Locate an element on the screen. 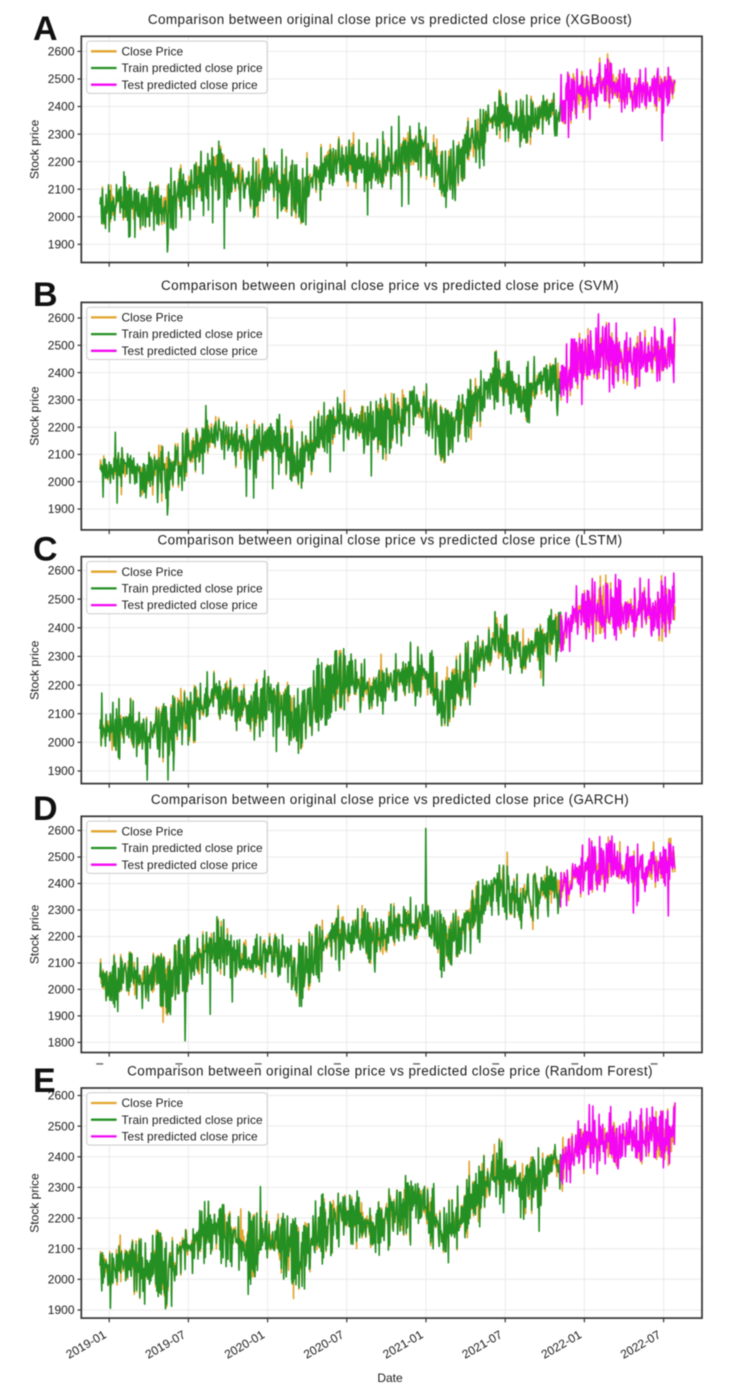  svg-text: D is located at coordinates (45, 809).